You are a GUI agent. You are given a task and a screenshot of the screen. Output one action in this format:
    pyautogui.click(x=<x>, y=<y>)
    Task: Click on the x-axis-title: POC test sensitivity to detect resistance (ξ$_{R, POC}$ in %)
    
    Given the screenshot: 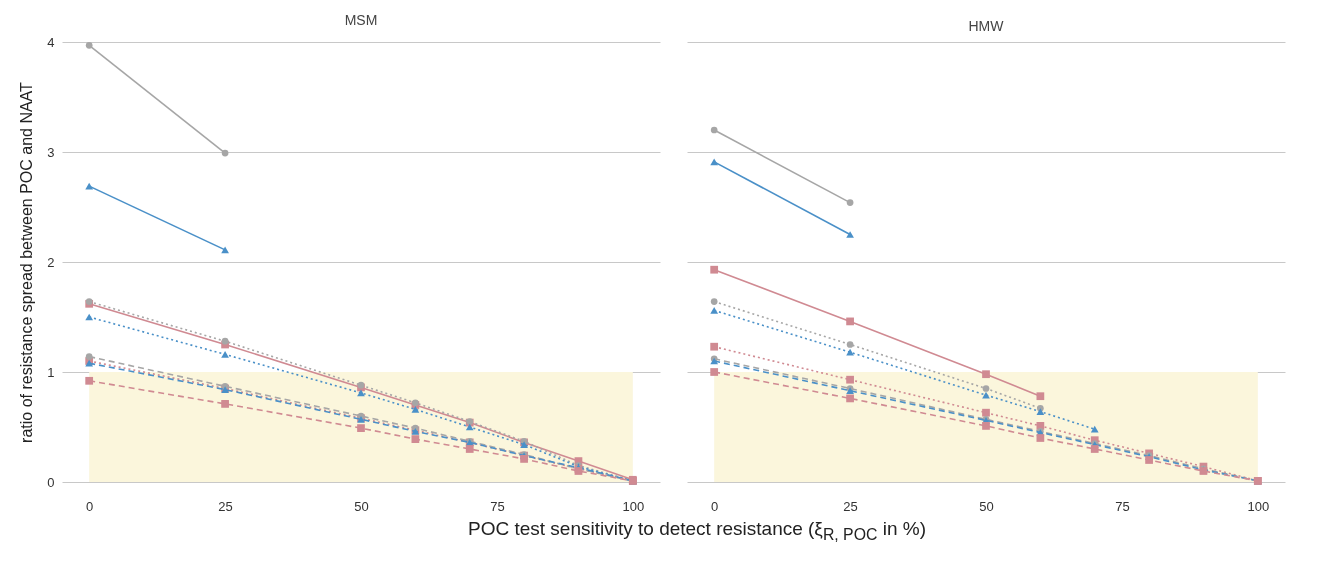 What is the action you would take?
    pyautogui.click(x=697, y=531)
    